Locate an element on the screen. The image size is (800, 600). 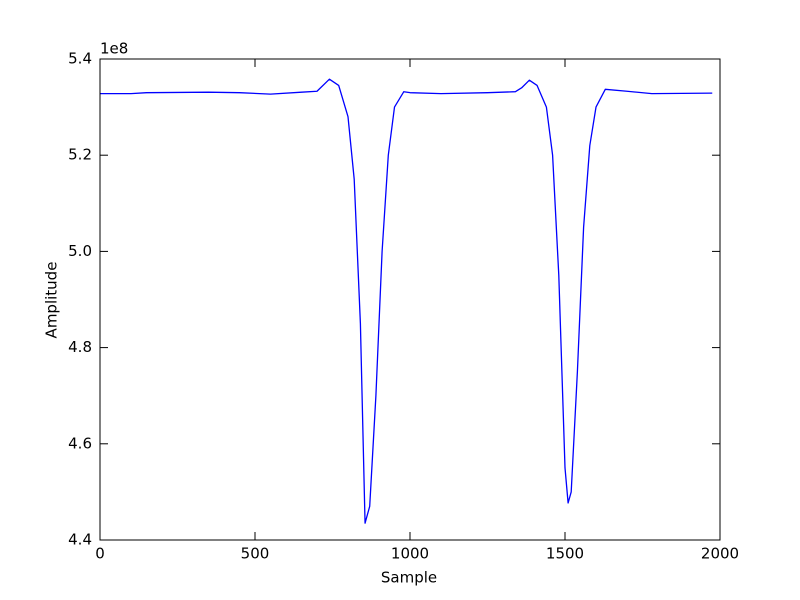
x-tick-label: 500 is located at coordinates (255, 554).